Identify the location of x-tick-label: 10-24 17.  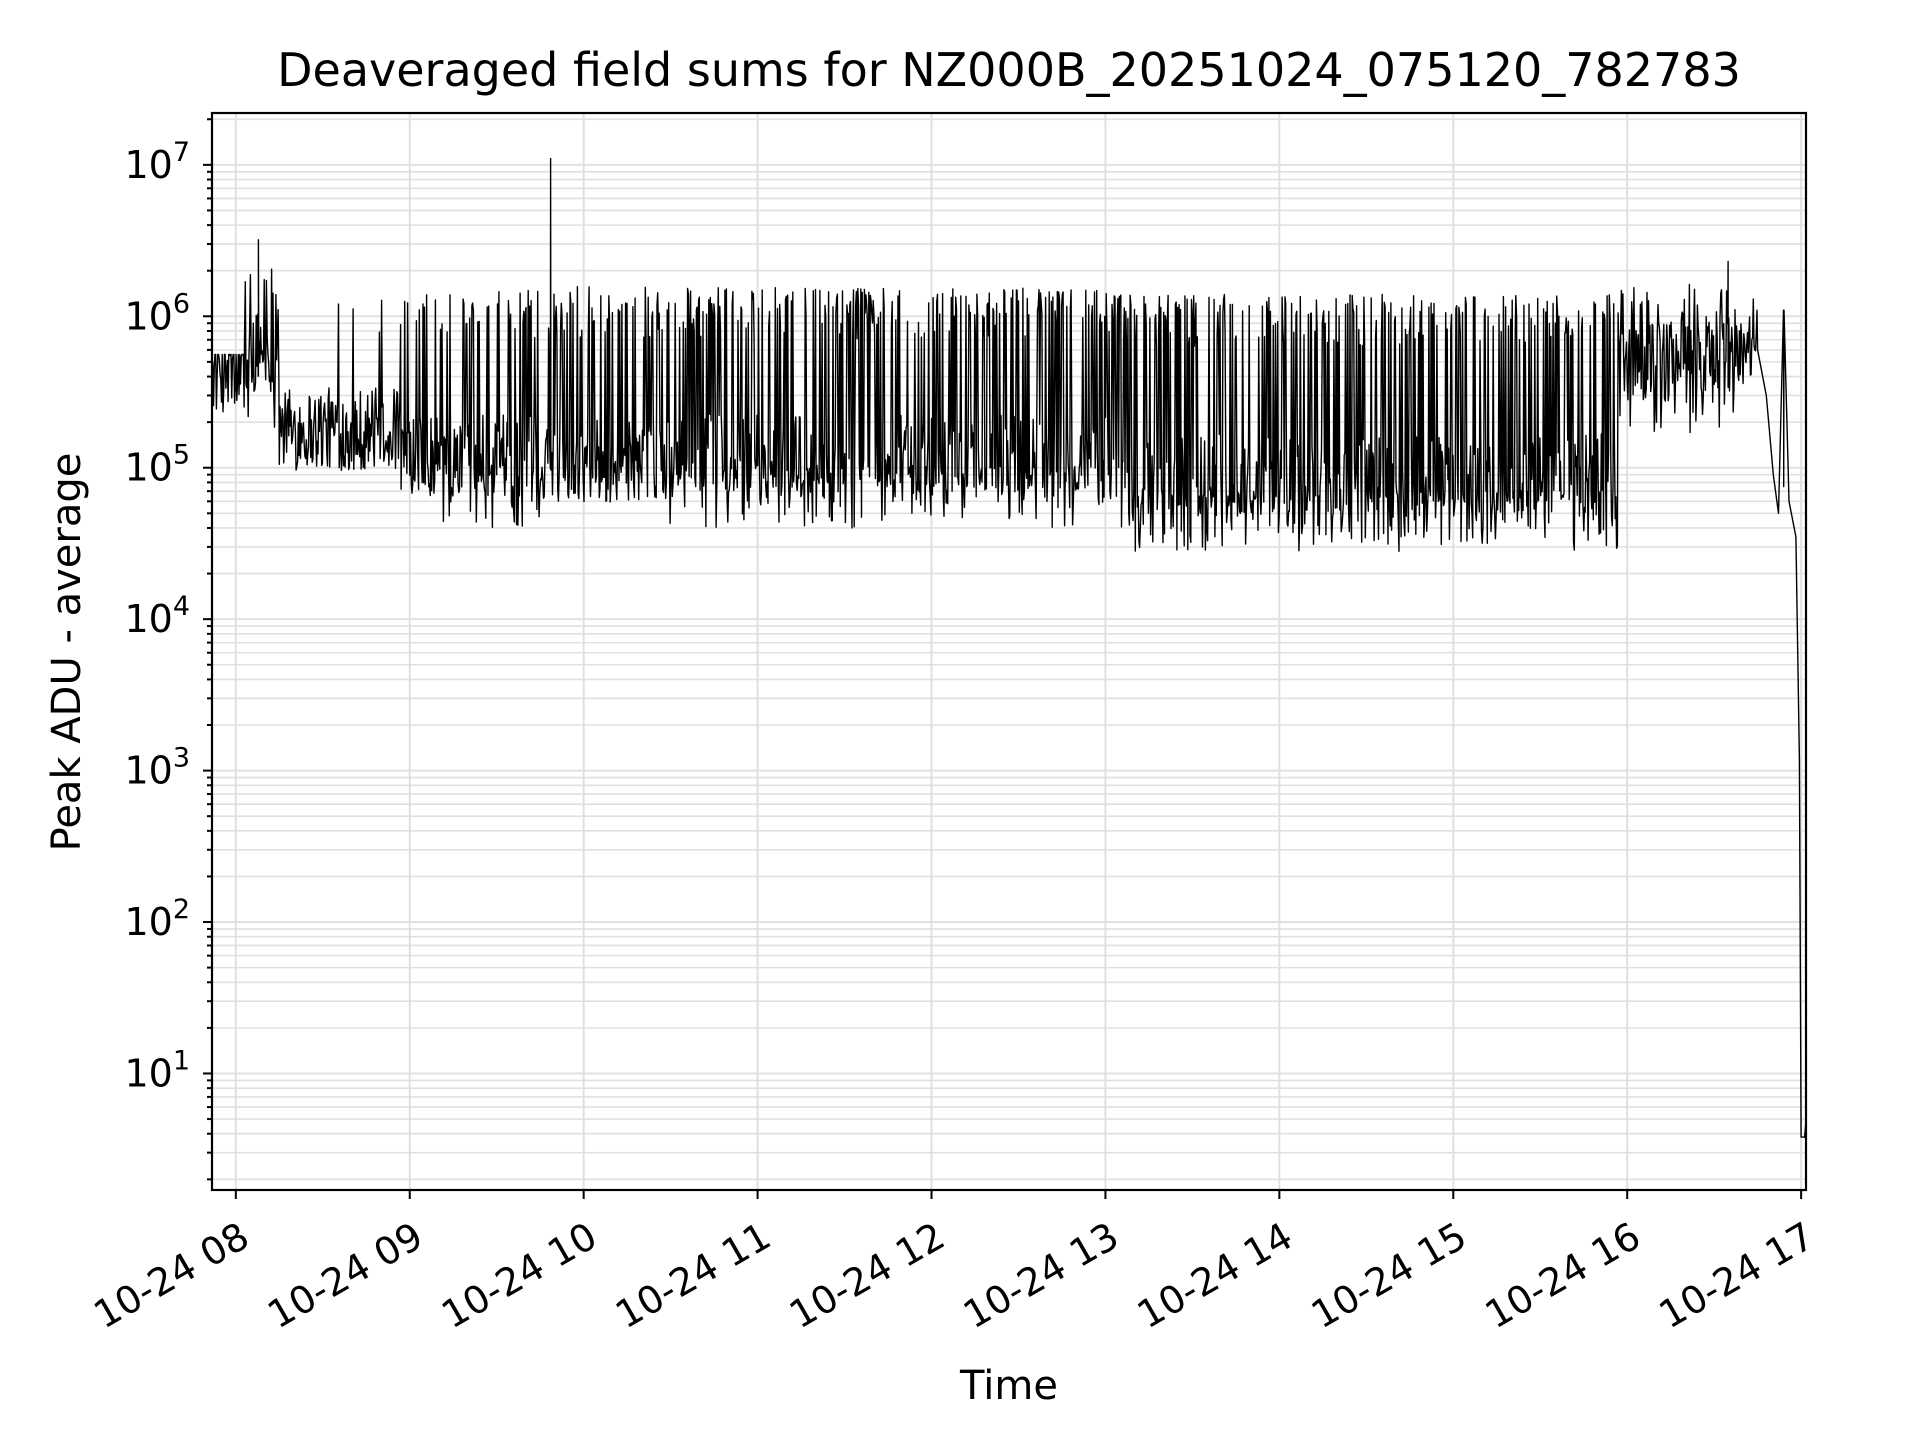
(1737, 1276).